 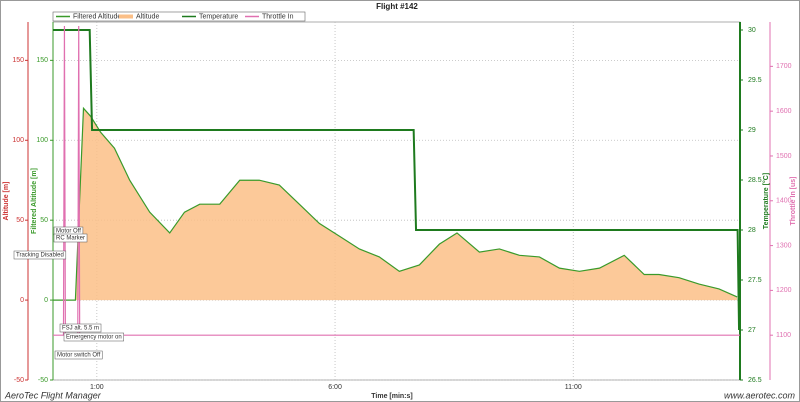 I want to click on legend-label: Altitude, so click(x=147, y=17).